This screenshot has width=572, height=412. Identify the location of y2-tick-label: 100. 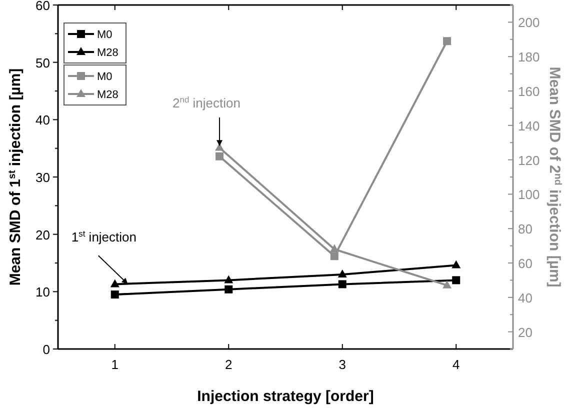
(529, 194).